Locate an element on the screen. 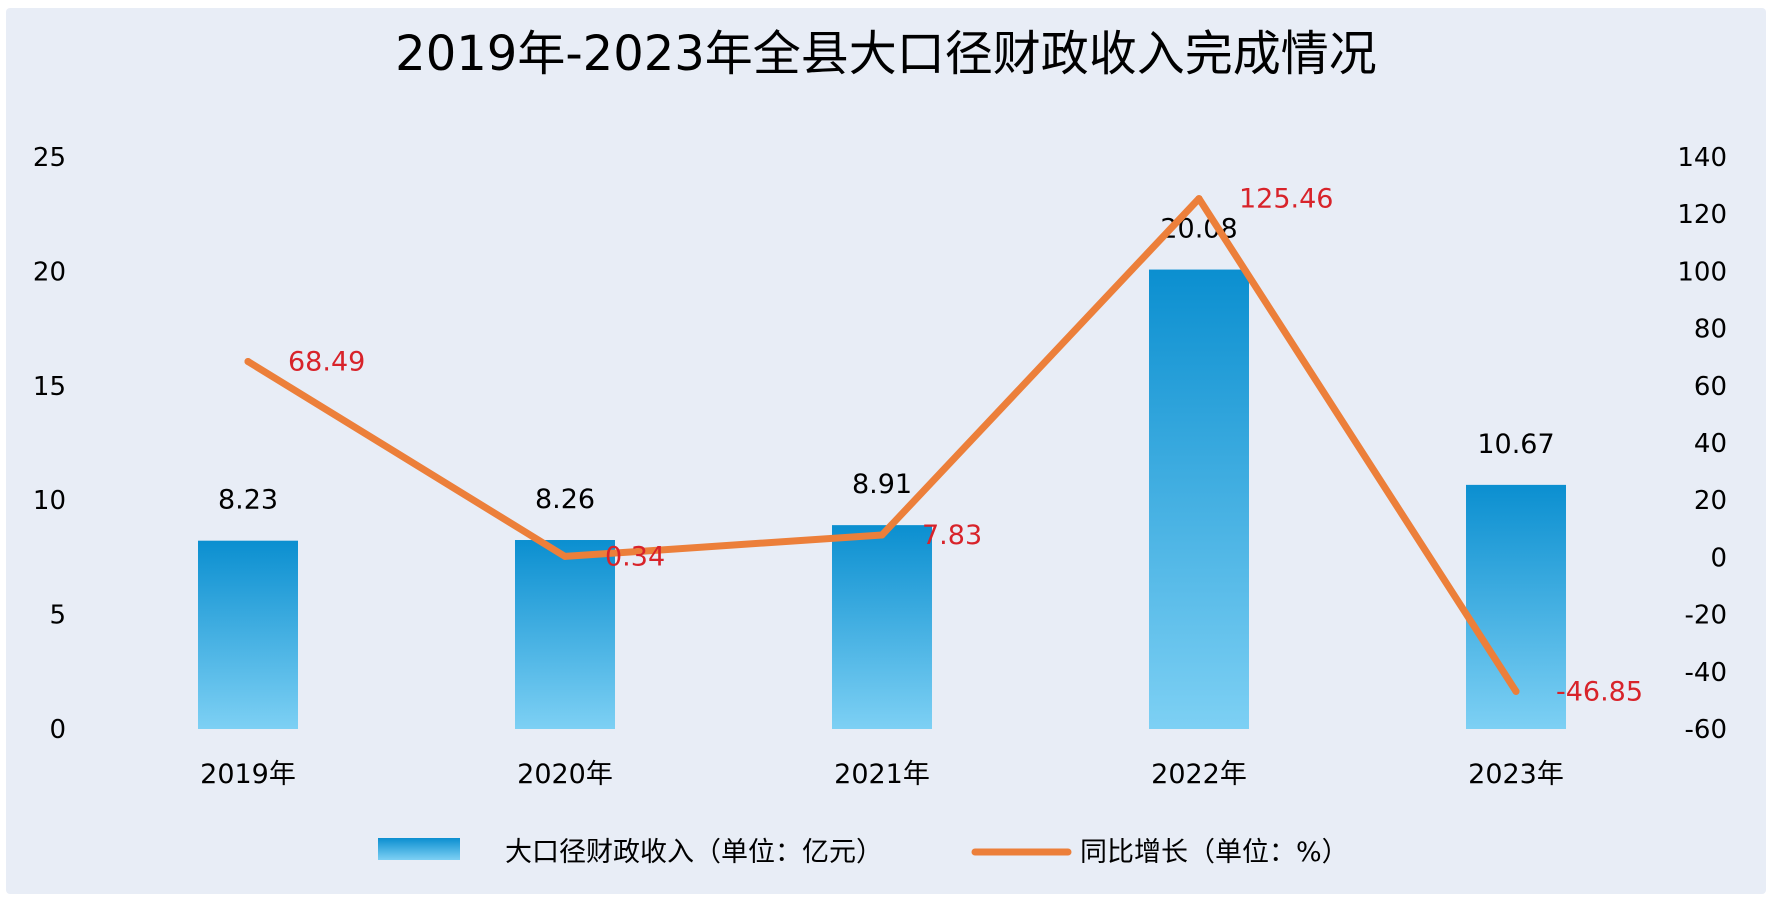 Image resolution: width=1772 pixels, height=902 pixels. legend-line-label: 同比增长（单位：%） is located at coordinates (1214, 852).